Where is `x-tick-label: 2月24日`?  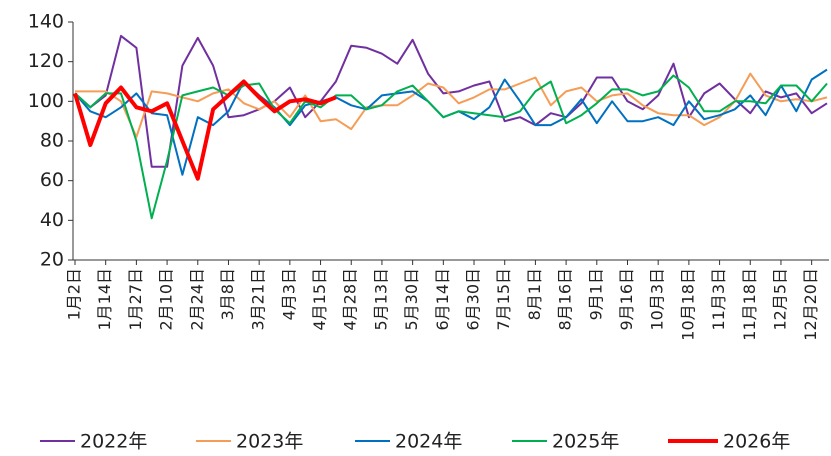
x-tick-label: 2月24日 is located at coordinates (196, 299).